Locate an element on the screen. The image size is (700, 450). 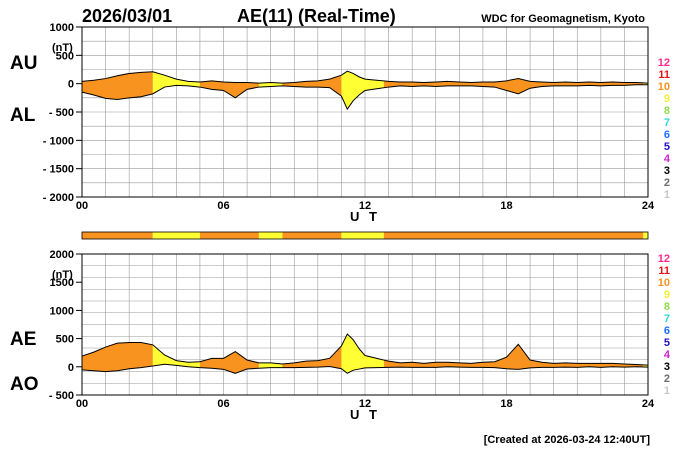
station-bar-frame is located at coordinates (365, 235).